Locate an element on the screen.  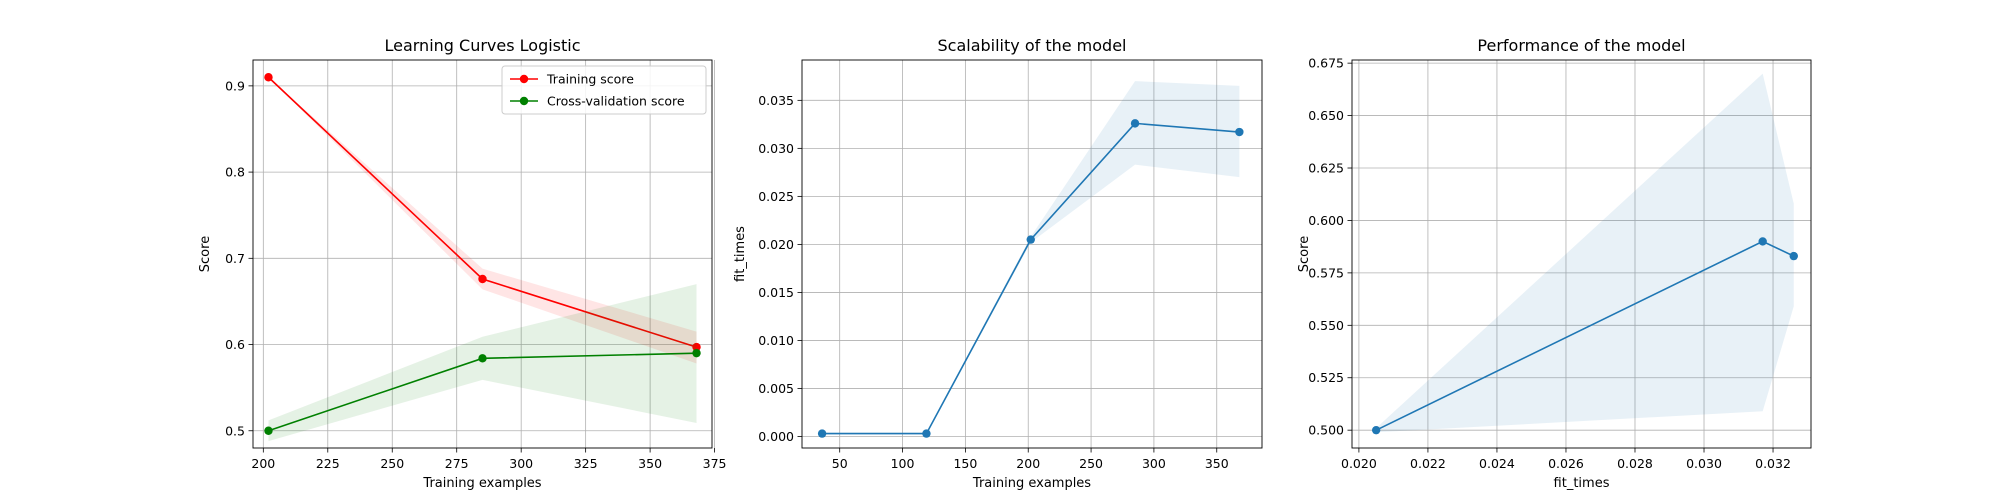
y-tick-label: 0.525 is located at coordinates (1326, 377).